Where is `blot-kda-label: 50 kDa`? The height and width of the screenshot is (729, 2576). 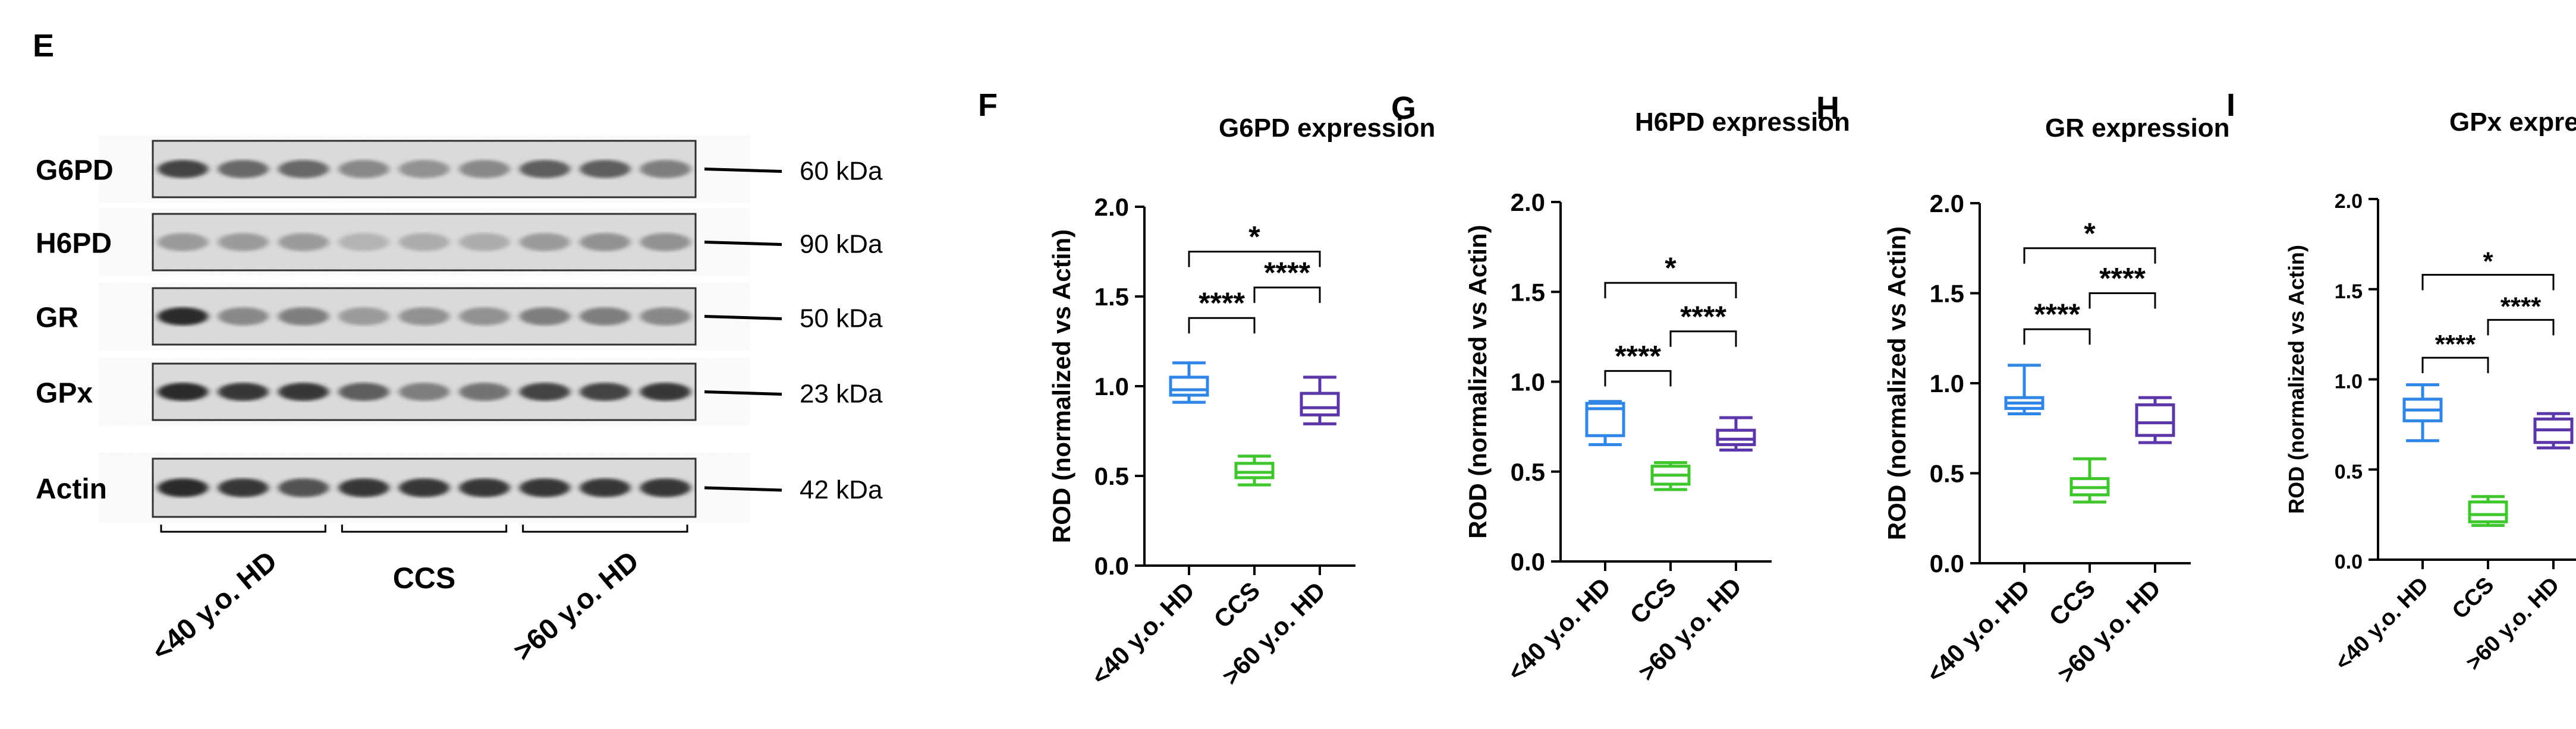
blot-kda-label: 50 kDa is located at coordinates (841, 318).